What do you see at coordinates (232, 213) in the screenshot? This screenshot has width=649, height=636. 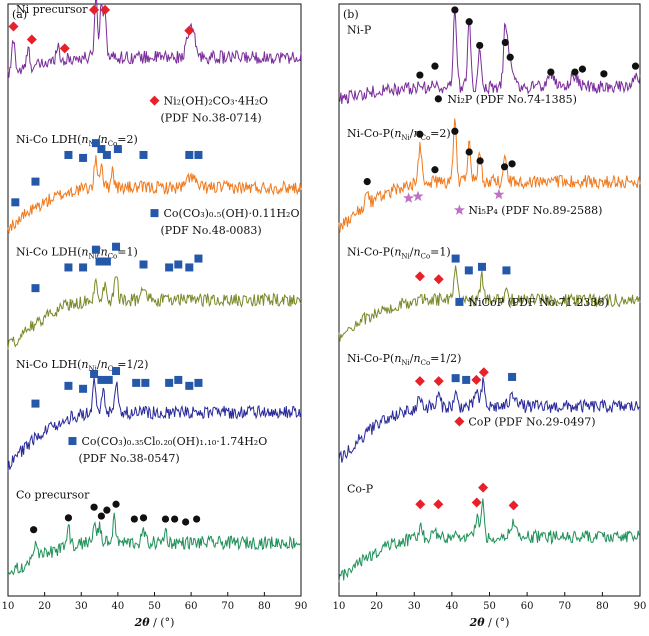 I see `legend-label: Co(CO₃)₀.₅(OH)·0.11H₂O` at bounding box center [232, 213].